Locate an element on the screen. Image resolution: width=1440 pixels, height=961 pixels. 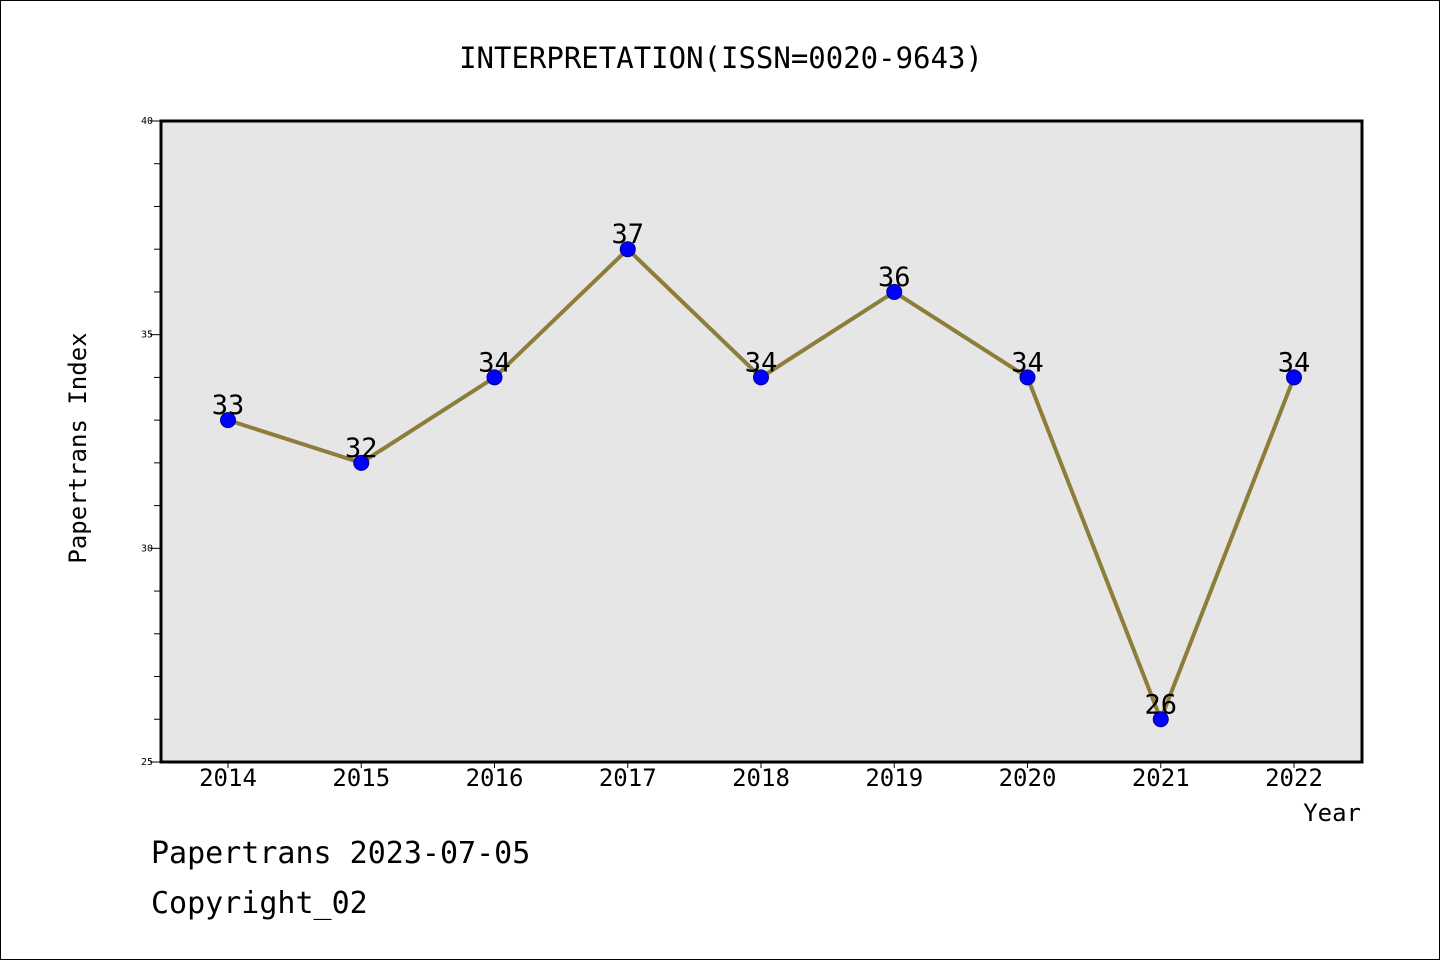
y-tick-label: 35 is located at coordinates (147, 335).